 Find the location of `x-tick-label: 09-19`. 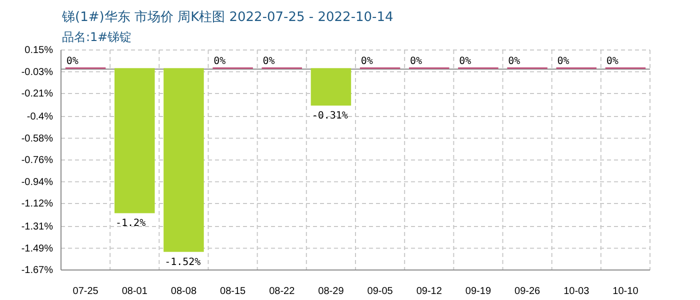

x-tick-label: 09-19 is located at coordinates (478, 292).